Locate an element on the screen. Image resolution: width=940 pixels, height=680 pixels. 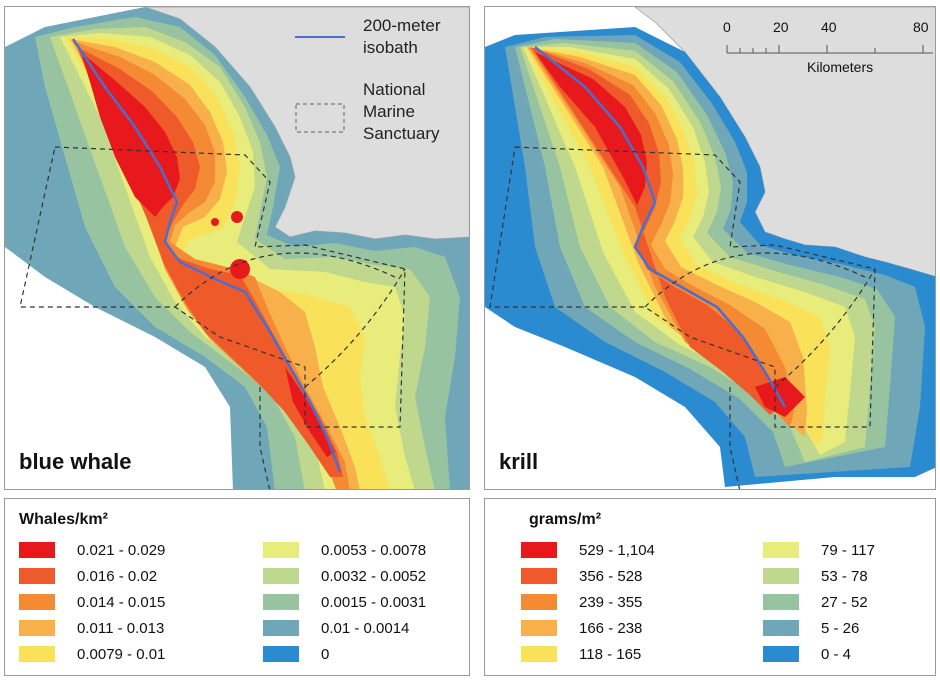
legend-item: 118 - 165 is located at coordinates (588, 654).